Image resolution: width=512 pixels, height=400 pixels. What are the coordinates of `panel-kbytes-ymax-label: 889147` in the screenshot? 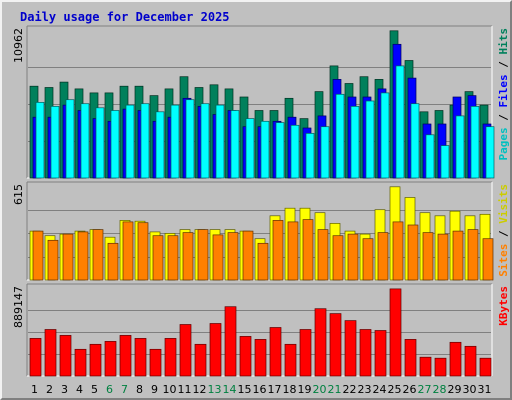 It's located at (18, 307).